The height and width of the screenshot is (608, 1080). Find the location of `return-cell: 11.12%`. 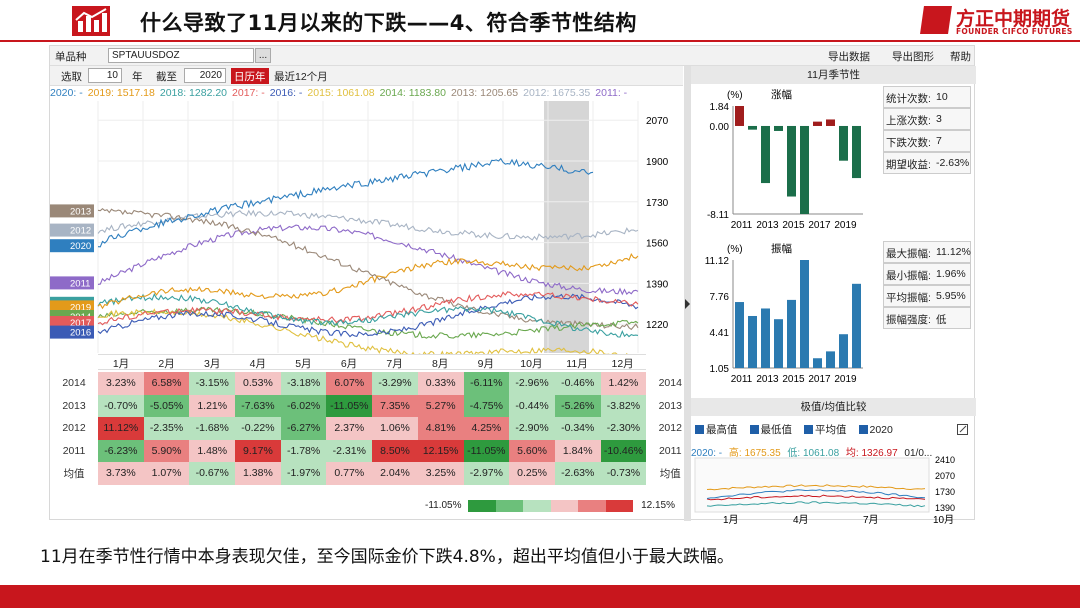

return-cell: 11.12% is located at coordinates (121, 428).